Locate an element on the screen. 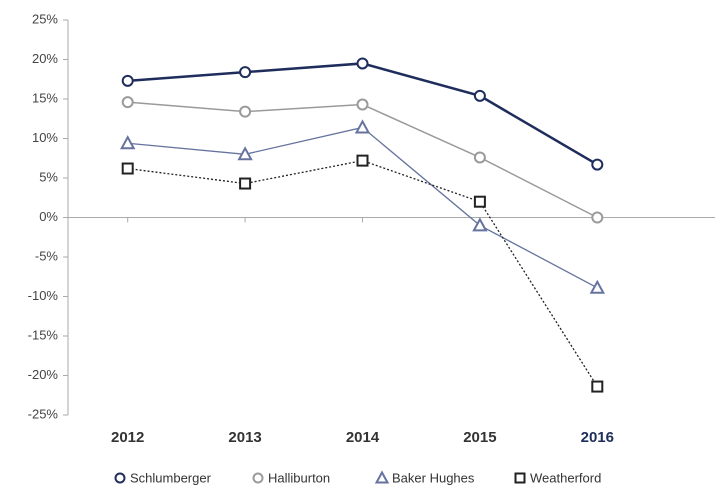 The width and height of the screenshot is (715, 495). x-tick-label: 2015 is located at coordinates (479, 437).